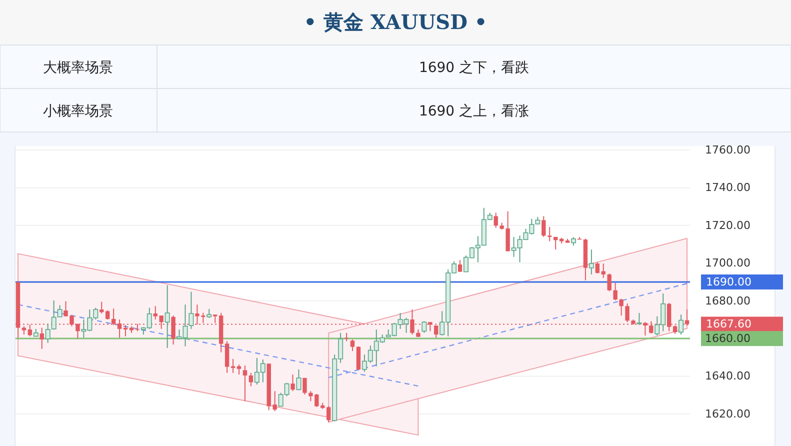 The height and width of the screenshot is (446, 791). What do you see at coordinates (474, 68) in the screenshot?
I see `text: 1690 之下，看跌` at bounding box center [474, 68].